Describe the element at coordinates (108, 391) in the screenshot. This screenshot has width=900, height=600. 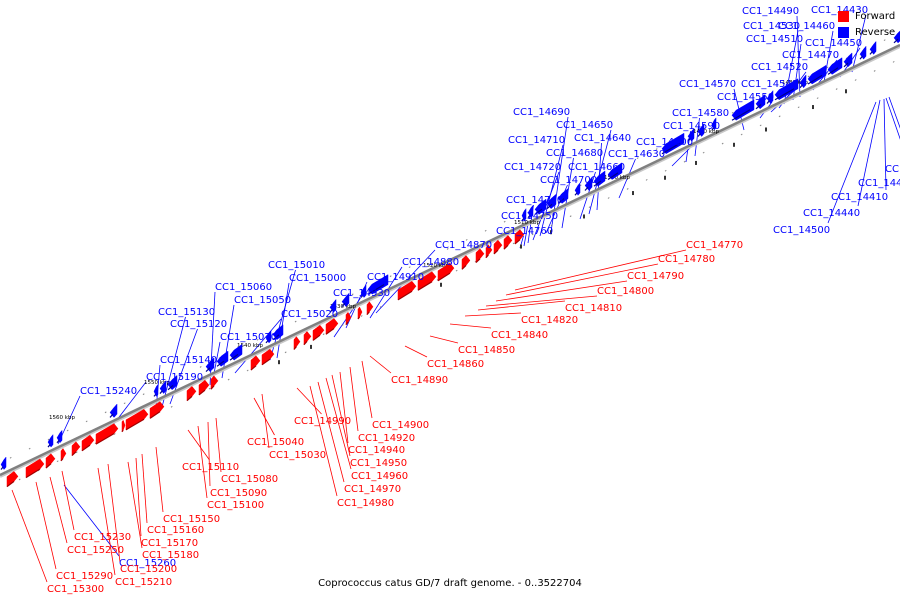
I see `reverse-gene-label: CC1_15240` at that location.